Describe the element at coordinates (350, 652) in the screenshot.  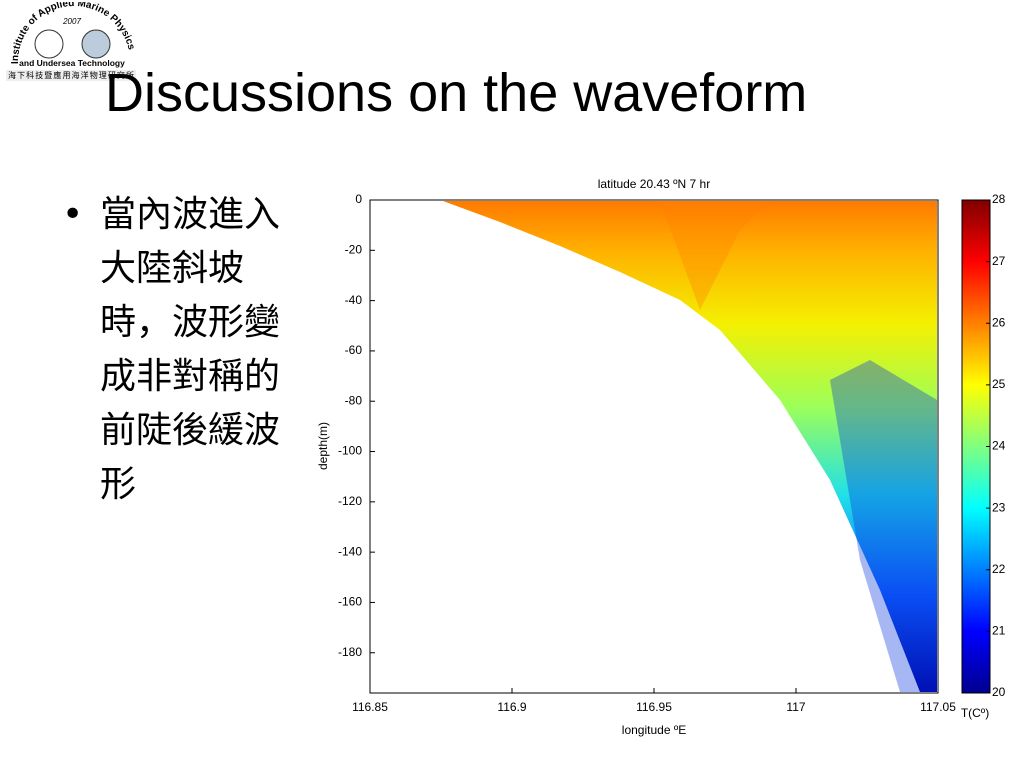
I see `y-tick-label: -180` at that location.